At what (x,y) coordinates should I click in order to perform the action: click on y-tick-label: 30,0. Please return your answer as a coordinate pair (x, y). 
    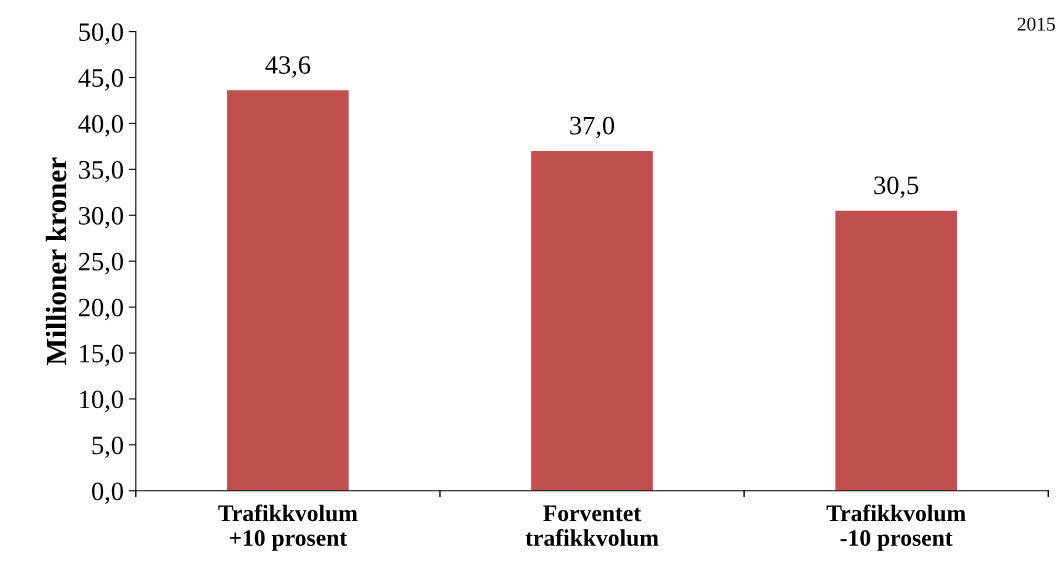
    Looking at the image, I should click on (101, 217).